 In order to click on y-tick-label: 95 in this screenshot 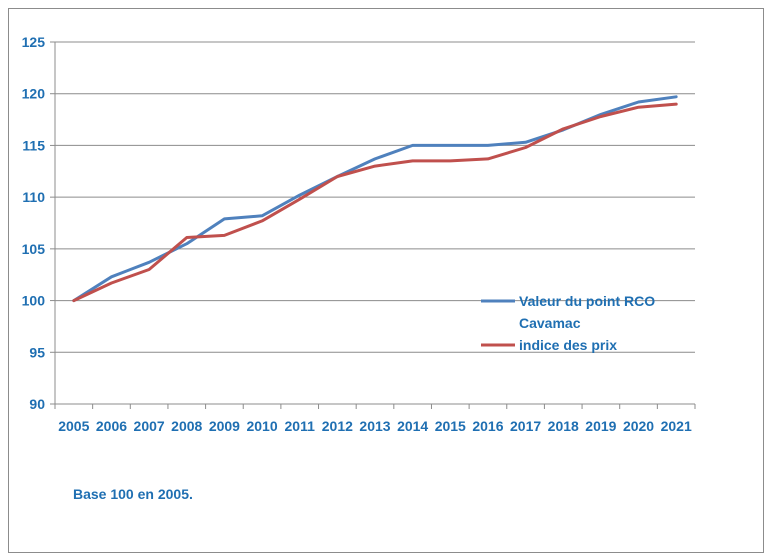, I will do `click(37, 352)`.